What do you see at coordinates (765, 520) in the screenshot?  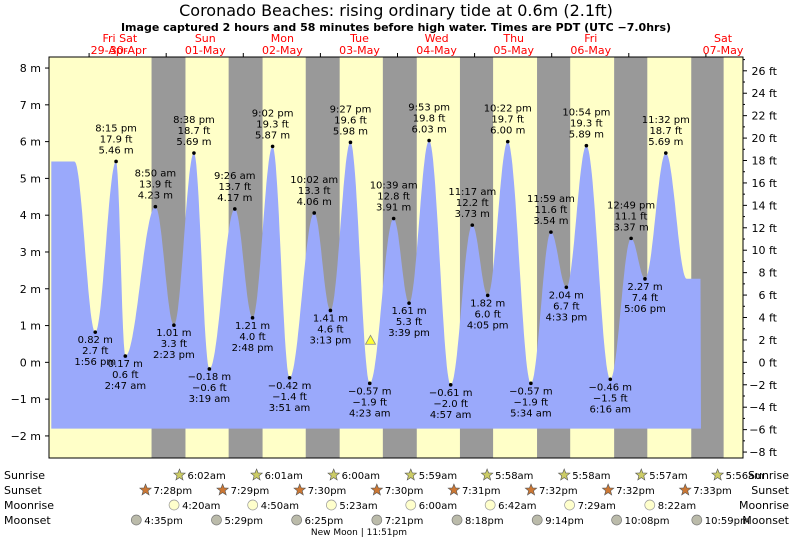 I see `row-label-right: Moonset` at bounding box center [765, 520].